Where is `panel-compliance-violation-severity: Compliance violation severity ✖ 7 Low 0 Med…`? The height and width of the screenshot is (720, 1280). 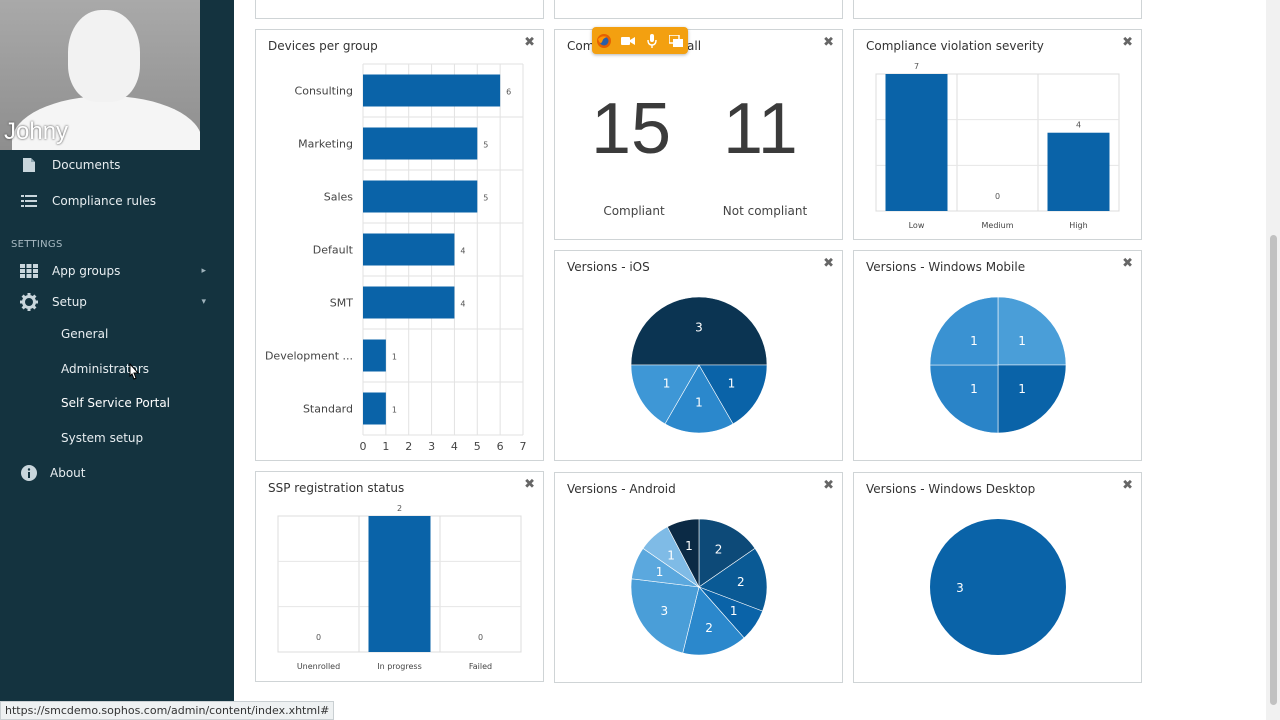 panel-compliance-violation-severity: Compliance violation severity ✖ 7 Low 0 Med… is located at coordinates (997, 134).